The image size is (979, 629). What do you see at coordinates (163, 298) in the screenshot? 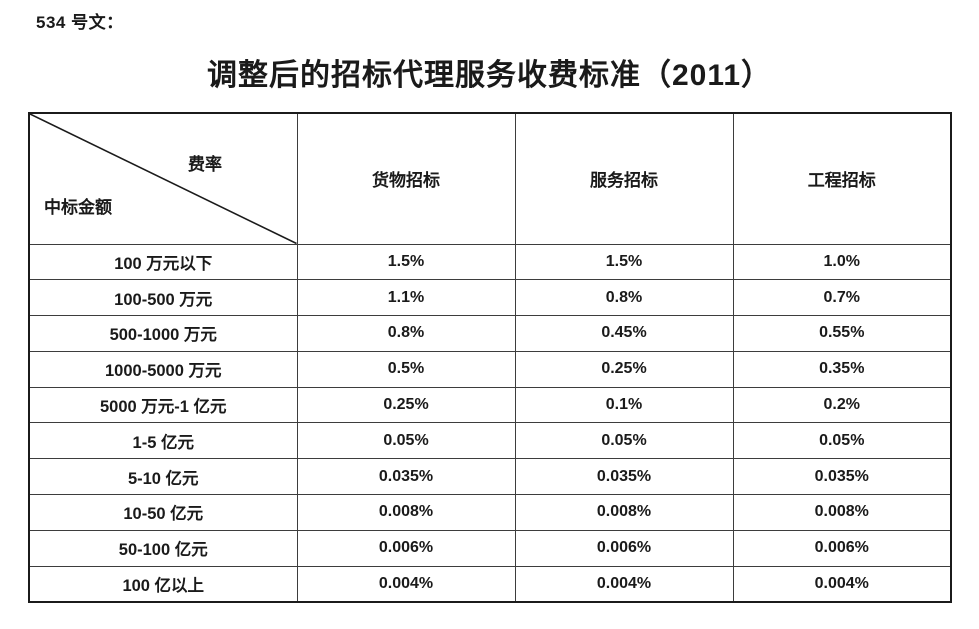
I see `amount-cell: 100-500 万元` at bounding box center [163, 298].